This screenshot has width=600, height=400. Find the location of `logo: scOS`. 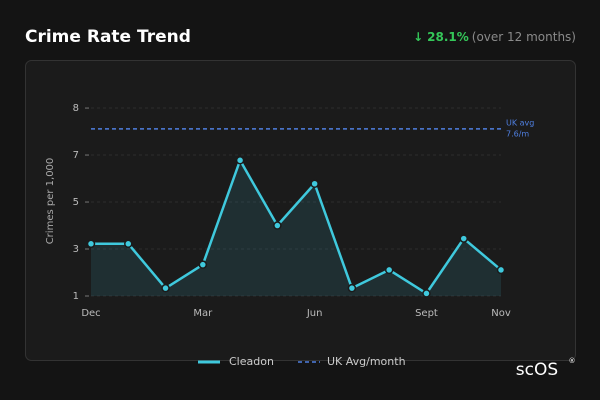

logo: scOS is located at coordinates (537, 370).